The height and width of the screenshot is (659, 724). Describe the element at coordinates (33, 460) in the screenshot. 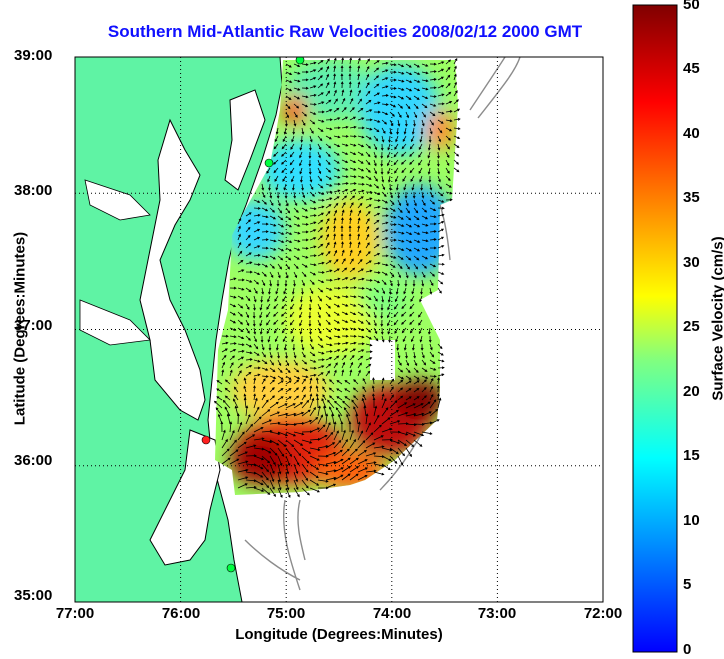

I see `y-tick-label: 36:00` at that location.